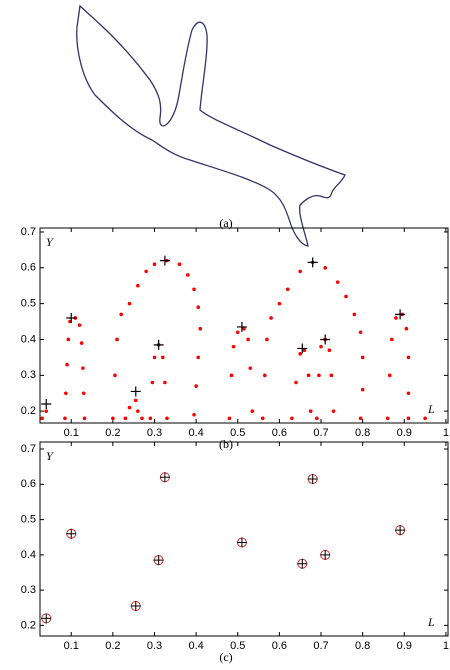 Image resolution: width=450 pixels, height=670 pixels. Describe the element at coordinates (28, 590) in the screenshot. I see `y-tick-label: 0.3` at that location.